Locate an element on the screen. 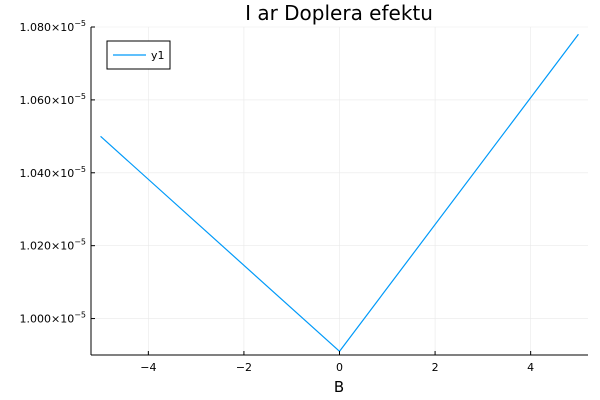  x-tick-label: −2 is located at coordinates (244, 367).